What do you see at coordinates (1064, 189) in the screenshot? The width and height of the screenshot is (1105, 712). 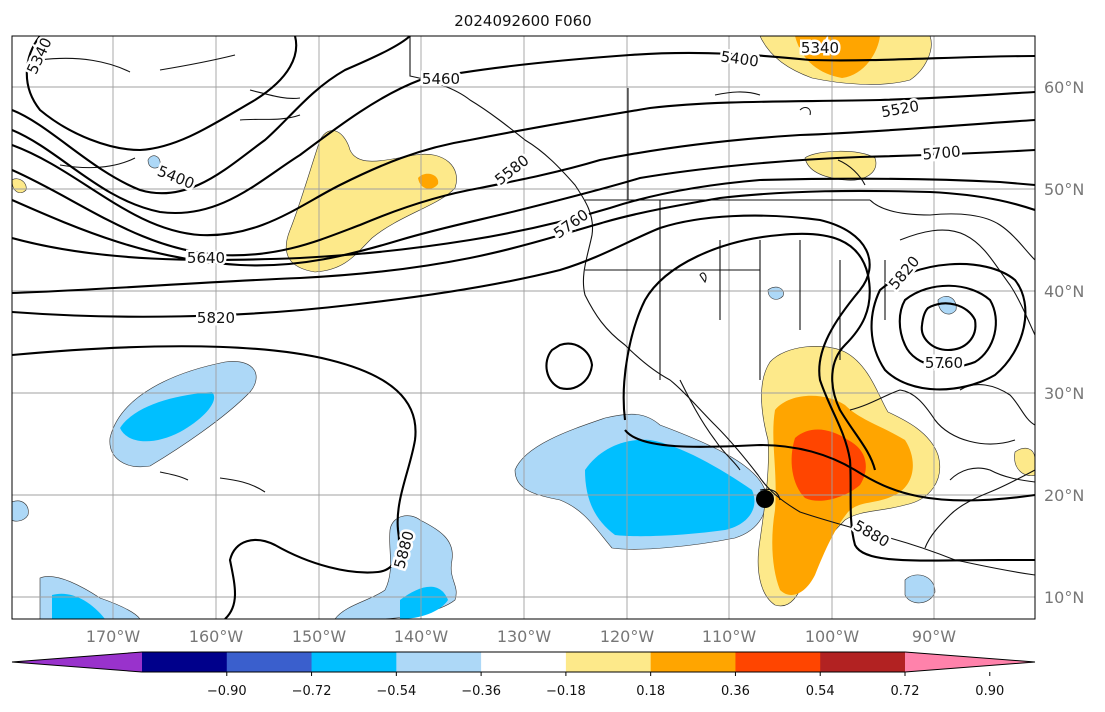 I see `lat-label: 50°N` at bounding box center [1064, 189].